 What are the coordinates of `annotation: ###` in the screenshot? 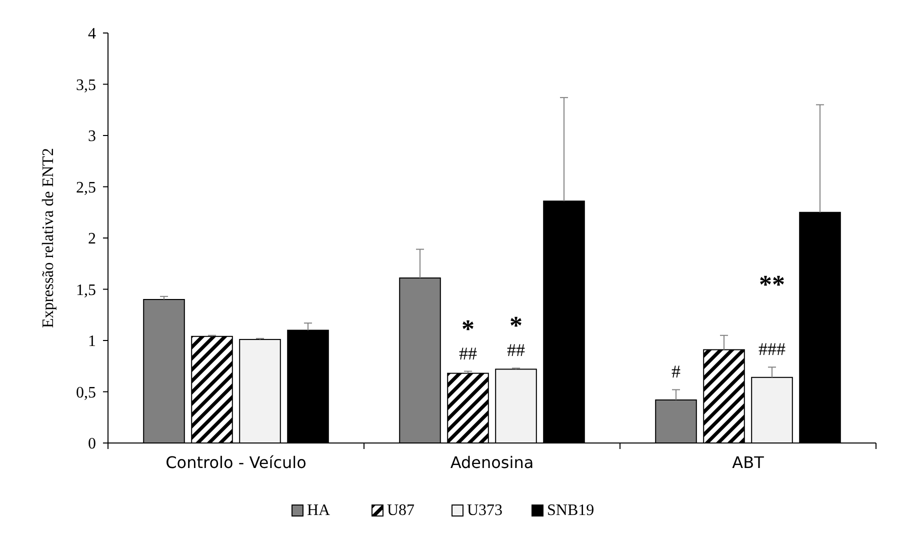 It's located at (772, 349).